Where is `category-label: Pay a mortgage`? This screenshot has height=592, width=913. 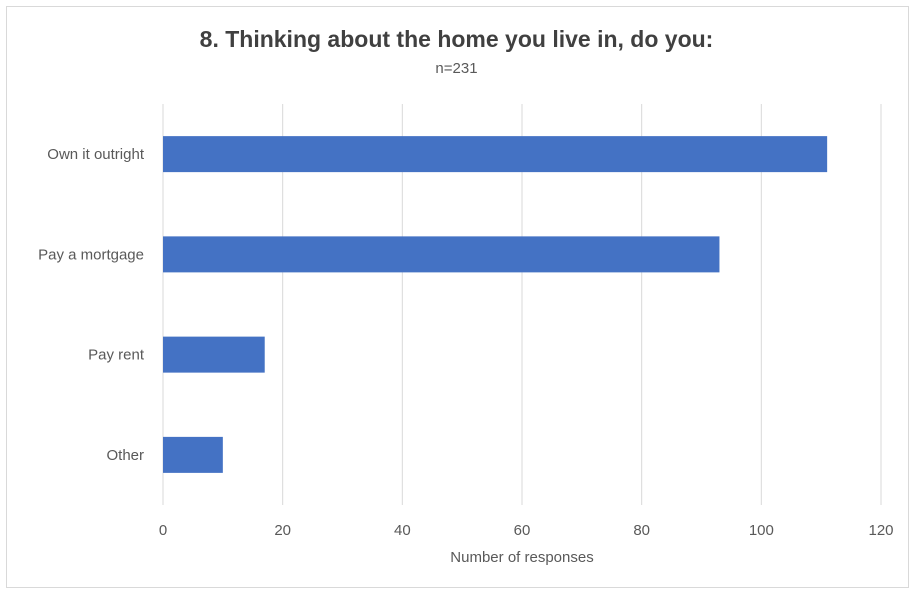 category-label: Pay a mortgage is located at coordinates (91, 254).